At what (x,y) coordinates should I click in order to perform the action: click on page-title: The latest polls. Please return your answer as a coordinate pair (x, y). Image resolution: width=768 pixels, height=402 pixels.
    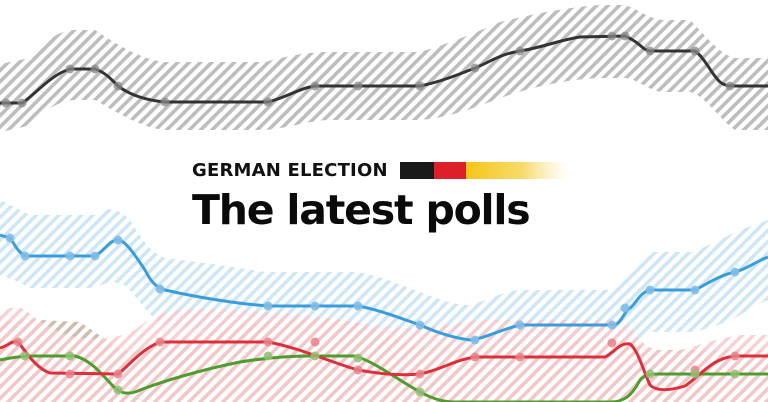
    Looking at the image, I should click on (361, 210).